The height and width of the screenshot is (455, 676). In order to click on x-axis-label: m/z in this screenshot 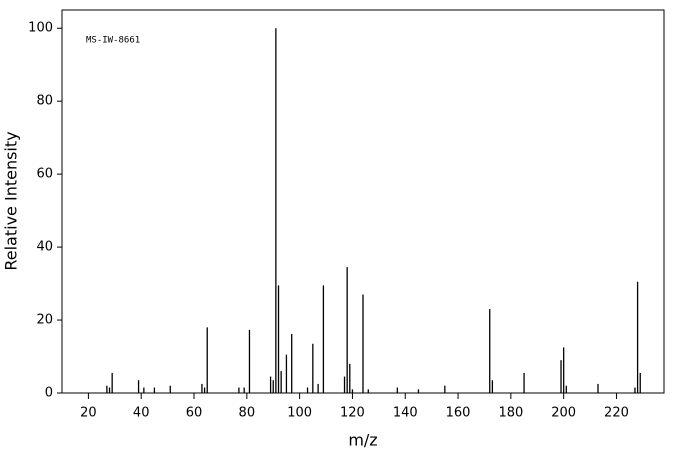, I will do `click(362, 440)`.